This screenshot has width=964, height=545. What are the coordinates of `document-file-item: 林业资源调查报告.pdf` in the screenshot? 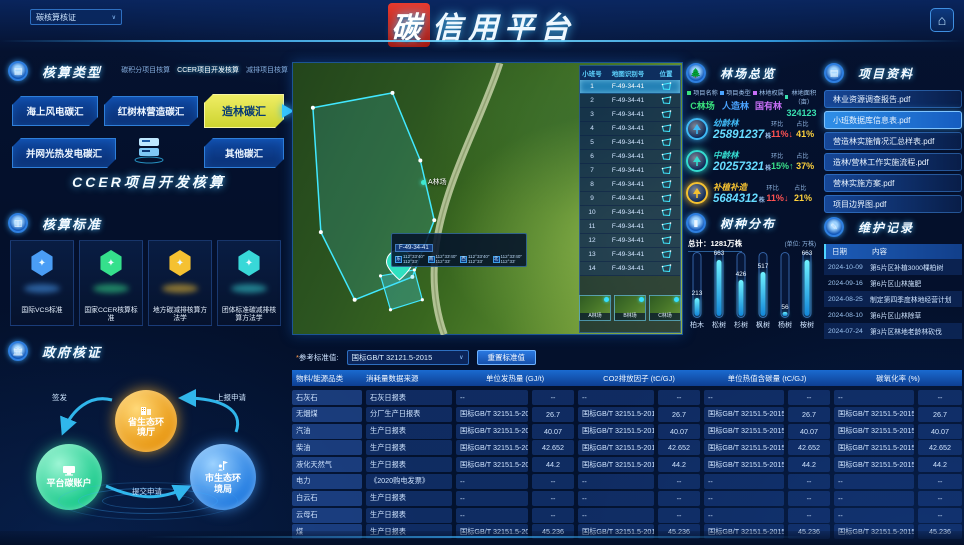 It's located at (893, 99).